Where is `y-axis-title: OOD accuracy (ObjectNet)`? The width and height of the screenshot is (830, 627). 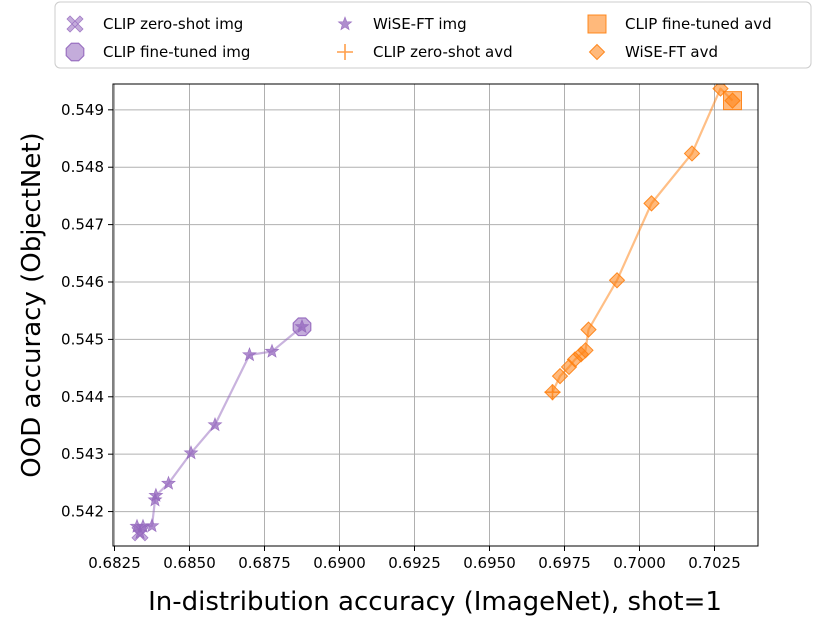
y-axis-title: OOD accuracy (ObjectNet) is located at coordinates (32, 304).